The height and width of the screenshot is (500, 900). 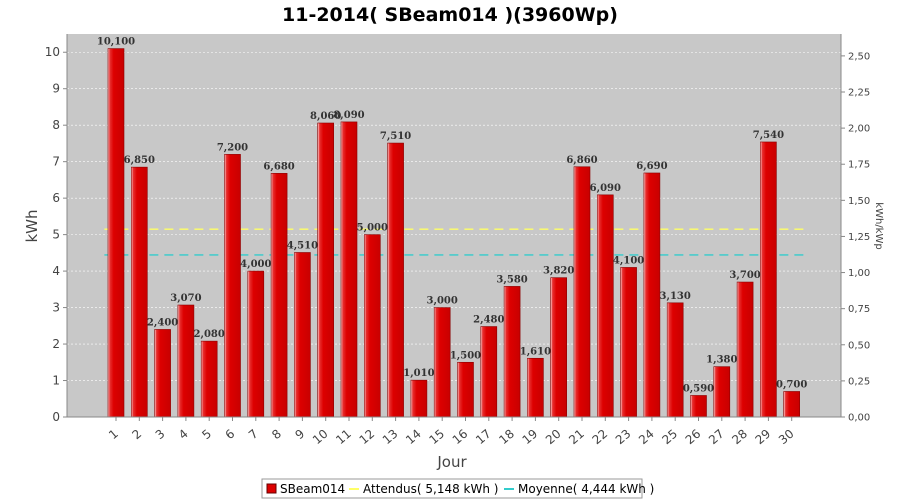 What do you see at coordinates (454, 242) in the screenshot?
I see `reference-lines` at bounding box center [454, 242].